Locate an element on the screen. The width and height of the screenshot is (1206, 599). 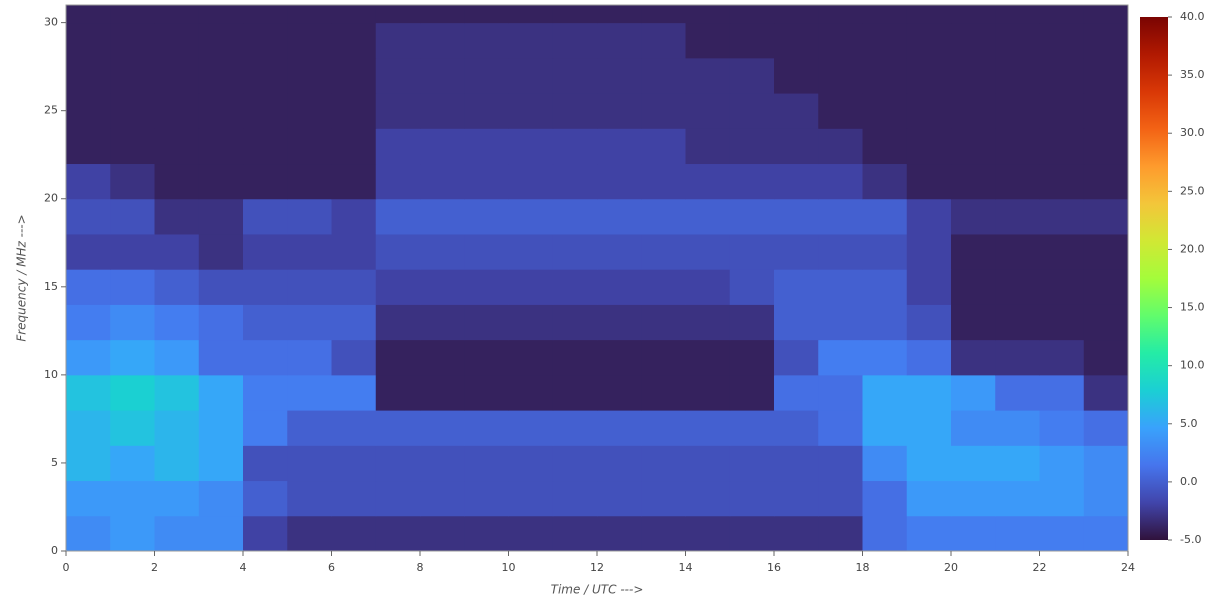
y-tick-label: 10 is located at coordinates (51, 374).